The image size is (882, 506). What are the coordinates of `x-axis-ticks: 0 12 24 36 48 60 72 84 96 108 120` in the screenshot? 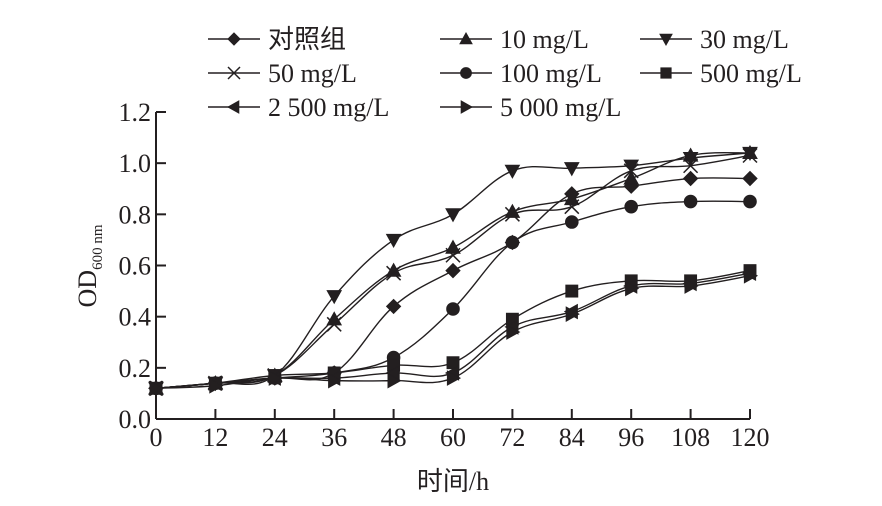 It's located at (460, 430).